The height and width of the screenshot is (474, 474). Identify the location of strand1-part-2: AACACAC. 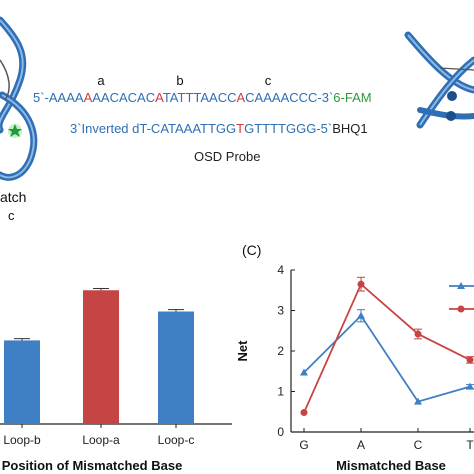
(123, 97).